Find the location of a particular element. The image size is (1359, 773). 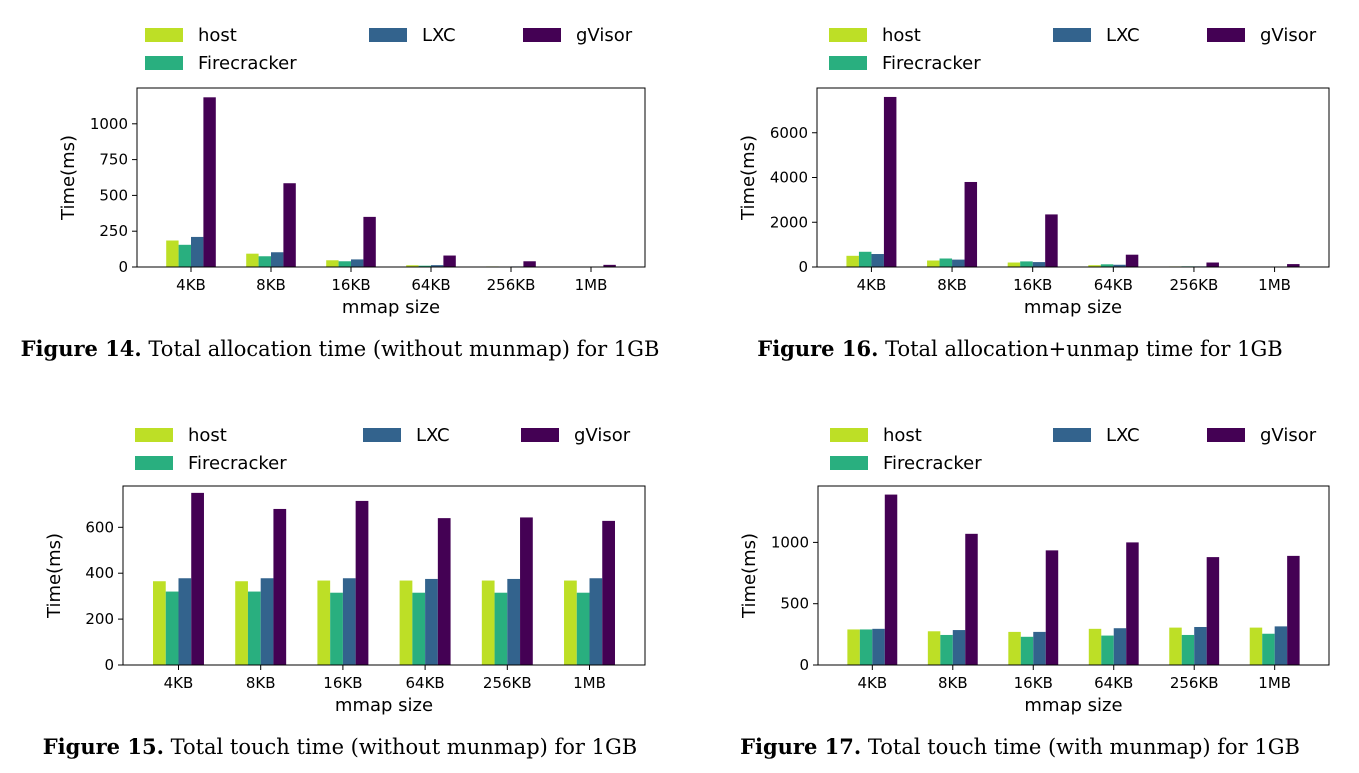

bar-lxc-8kb is located at coordinates (267, 621).